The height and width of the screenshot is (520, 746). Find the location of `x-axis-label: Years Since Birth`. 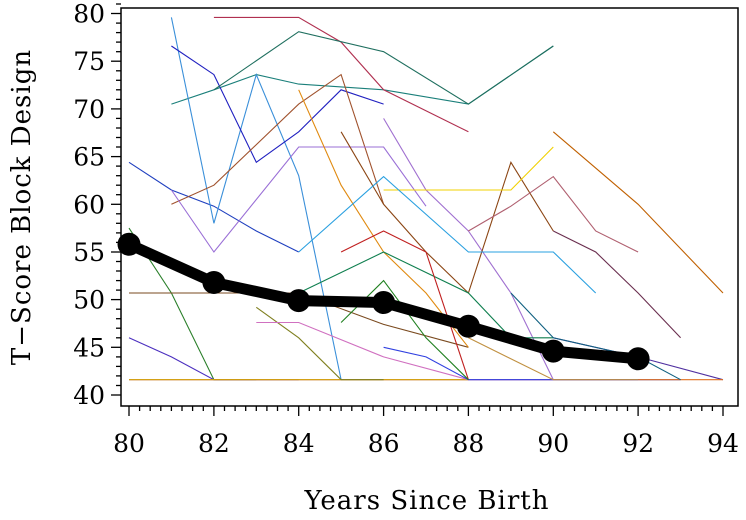

x-axis-label: Years Since Birth is located at coordinates (427, 501).